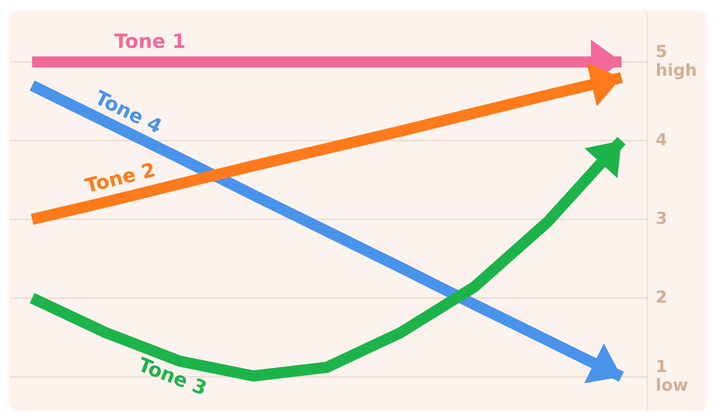 This screenshot has height=419, width=716. What do you see at coordinates (149, 41) in the screenshot?
I see `series-label: Tone 1` at bounding box center [149, 41].